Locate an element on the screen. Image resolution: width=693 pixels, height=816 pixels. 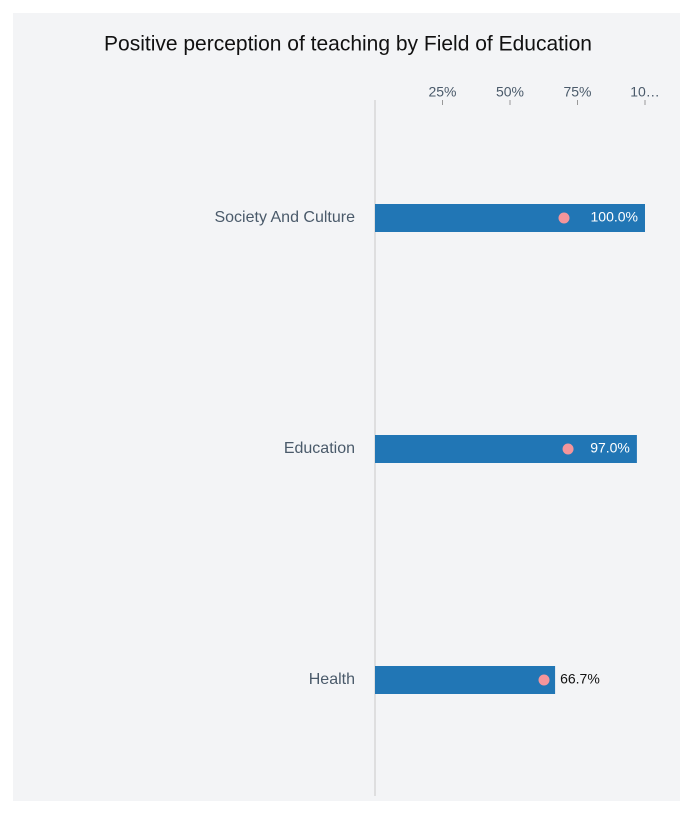
x-tick-label: 75% is located at coordinates (577, 92).